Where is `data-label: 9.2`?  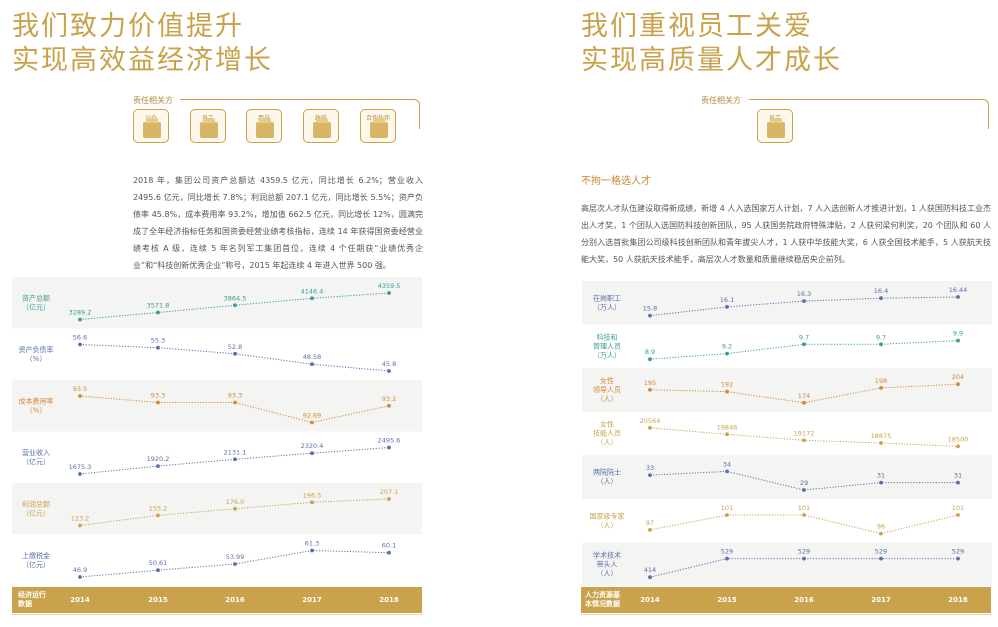
data-label: 9.2 is located at coordinates (727, 347).